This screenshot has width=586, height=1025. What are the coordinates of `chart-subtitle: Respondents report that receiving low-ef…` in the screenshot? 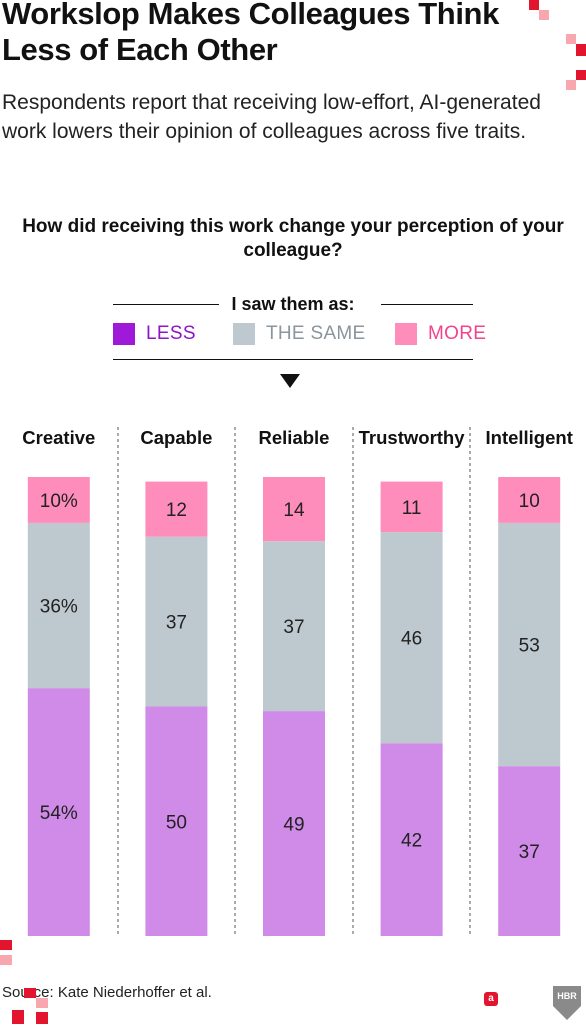 It's located at (271, 117).